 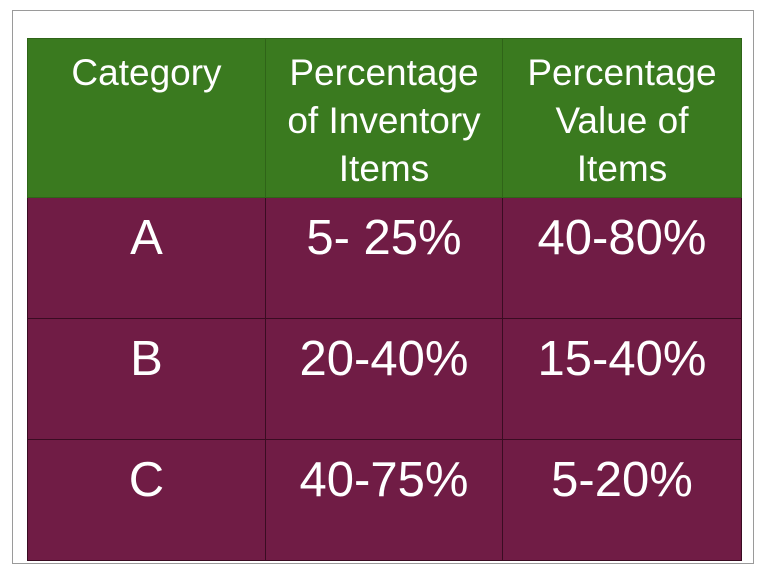 I want to click on cell-percentage-of-items: 5- 25%, so click(x=384, y=258).